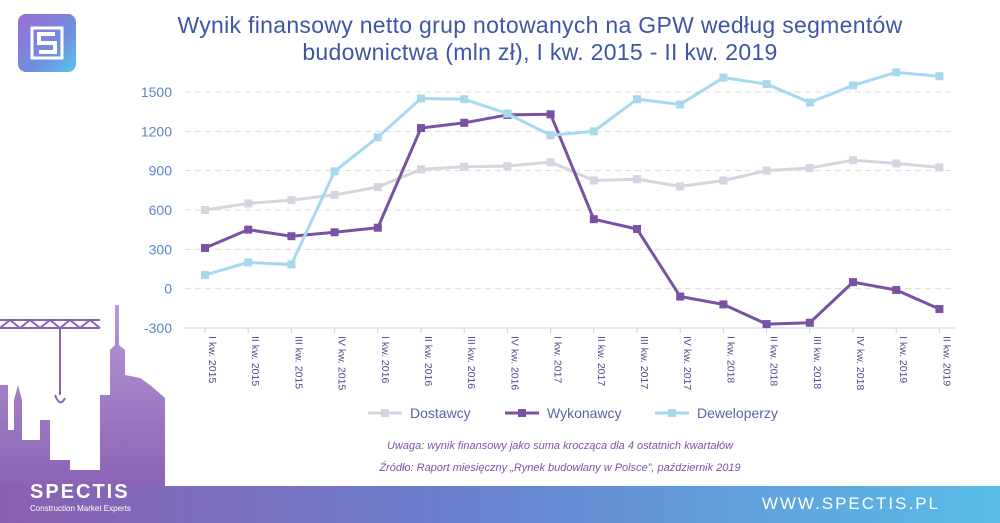 The width and height of the screenshot is (1000, 523). Describe the element at coordinates (471, 362) in the screenshot. I see `x-tick-label: III kw. 2016` at that location.